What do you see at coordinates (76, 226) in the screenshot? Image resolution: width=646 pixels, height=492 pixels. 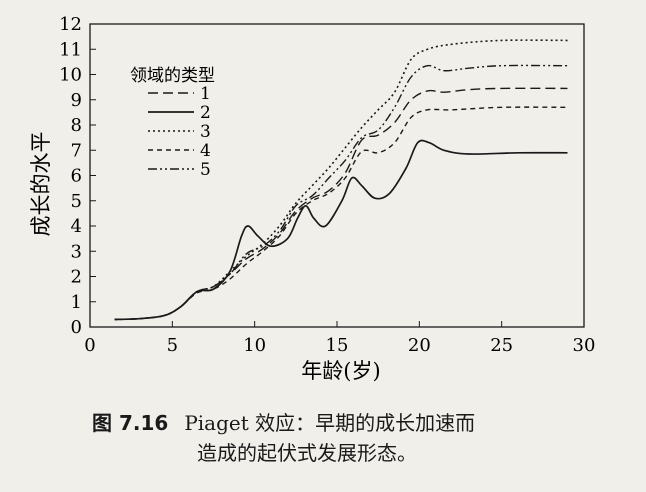 I see `y-tick-label: 4` at bounding box center [76, 226].